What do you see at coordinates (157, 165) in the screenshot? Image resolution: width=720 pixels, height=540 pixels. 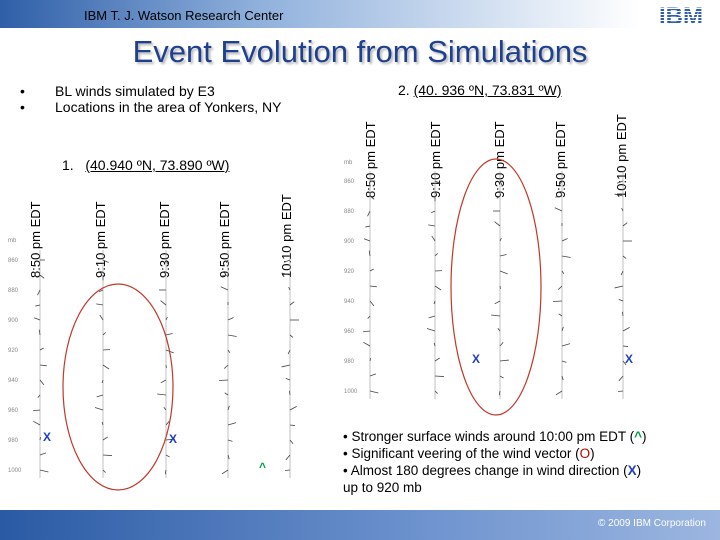 I see `location-1-coords: (40.940 ºN, 73.890 ºW)` at bounding box center [157, 165].